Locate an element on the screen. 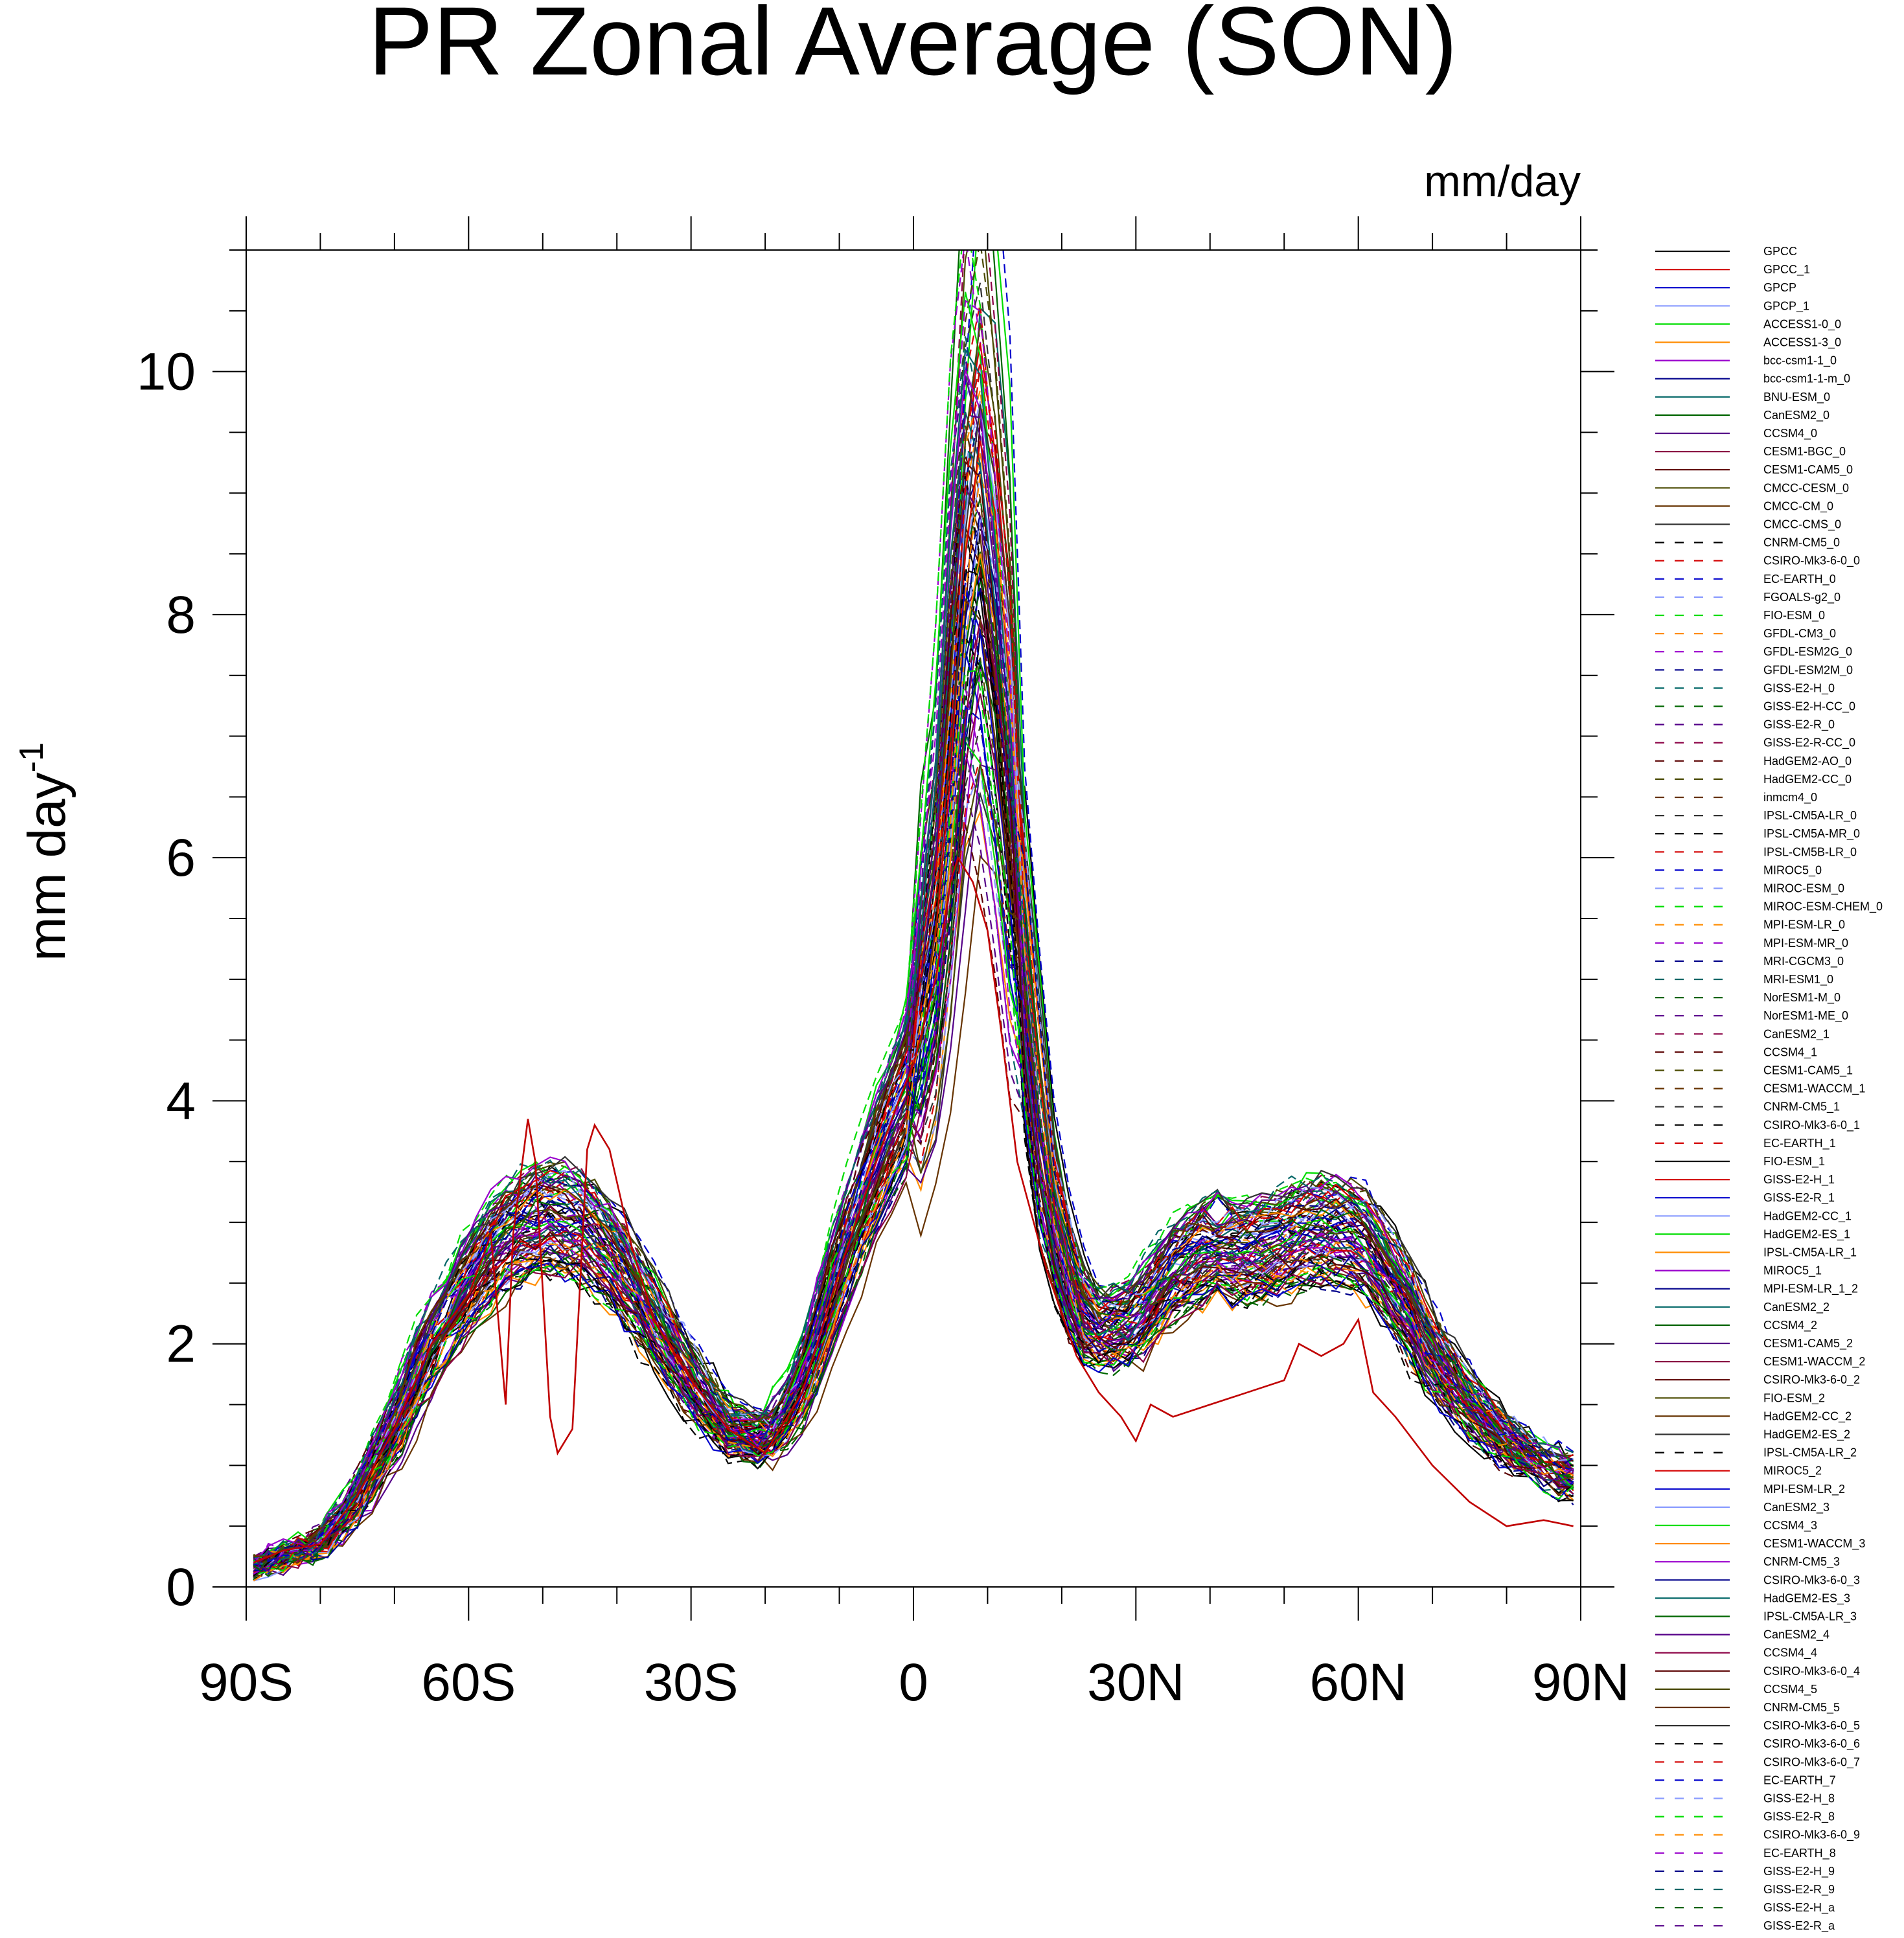  legend-label: CNRM-CM5_5 is located at coordinates (1802, 1708).